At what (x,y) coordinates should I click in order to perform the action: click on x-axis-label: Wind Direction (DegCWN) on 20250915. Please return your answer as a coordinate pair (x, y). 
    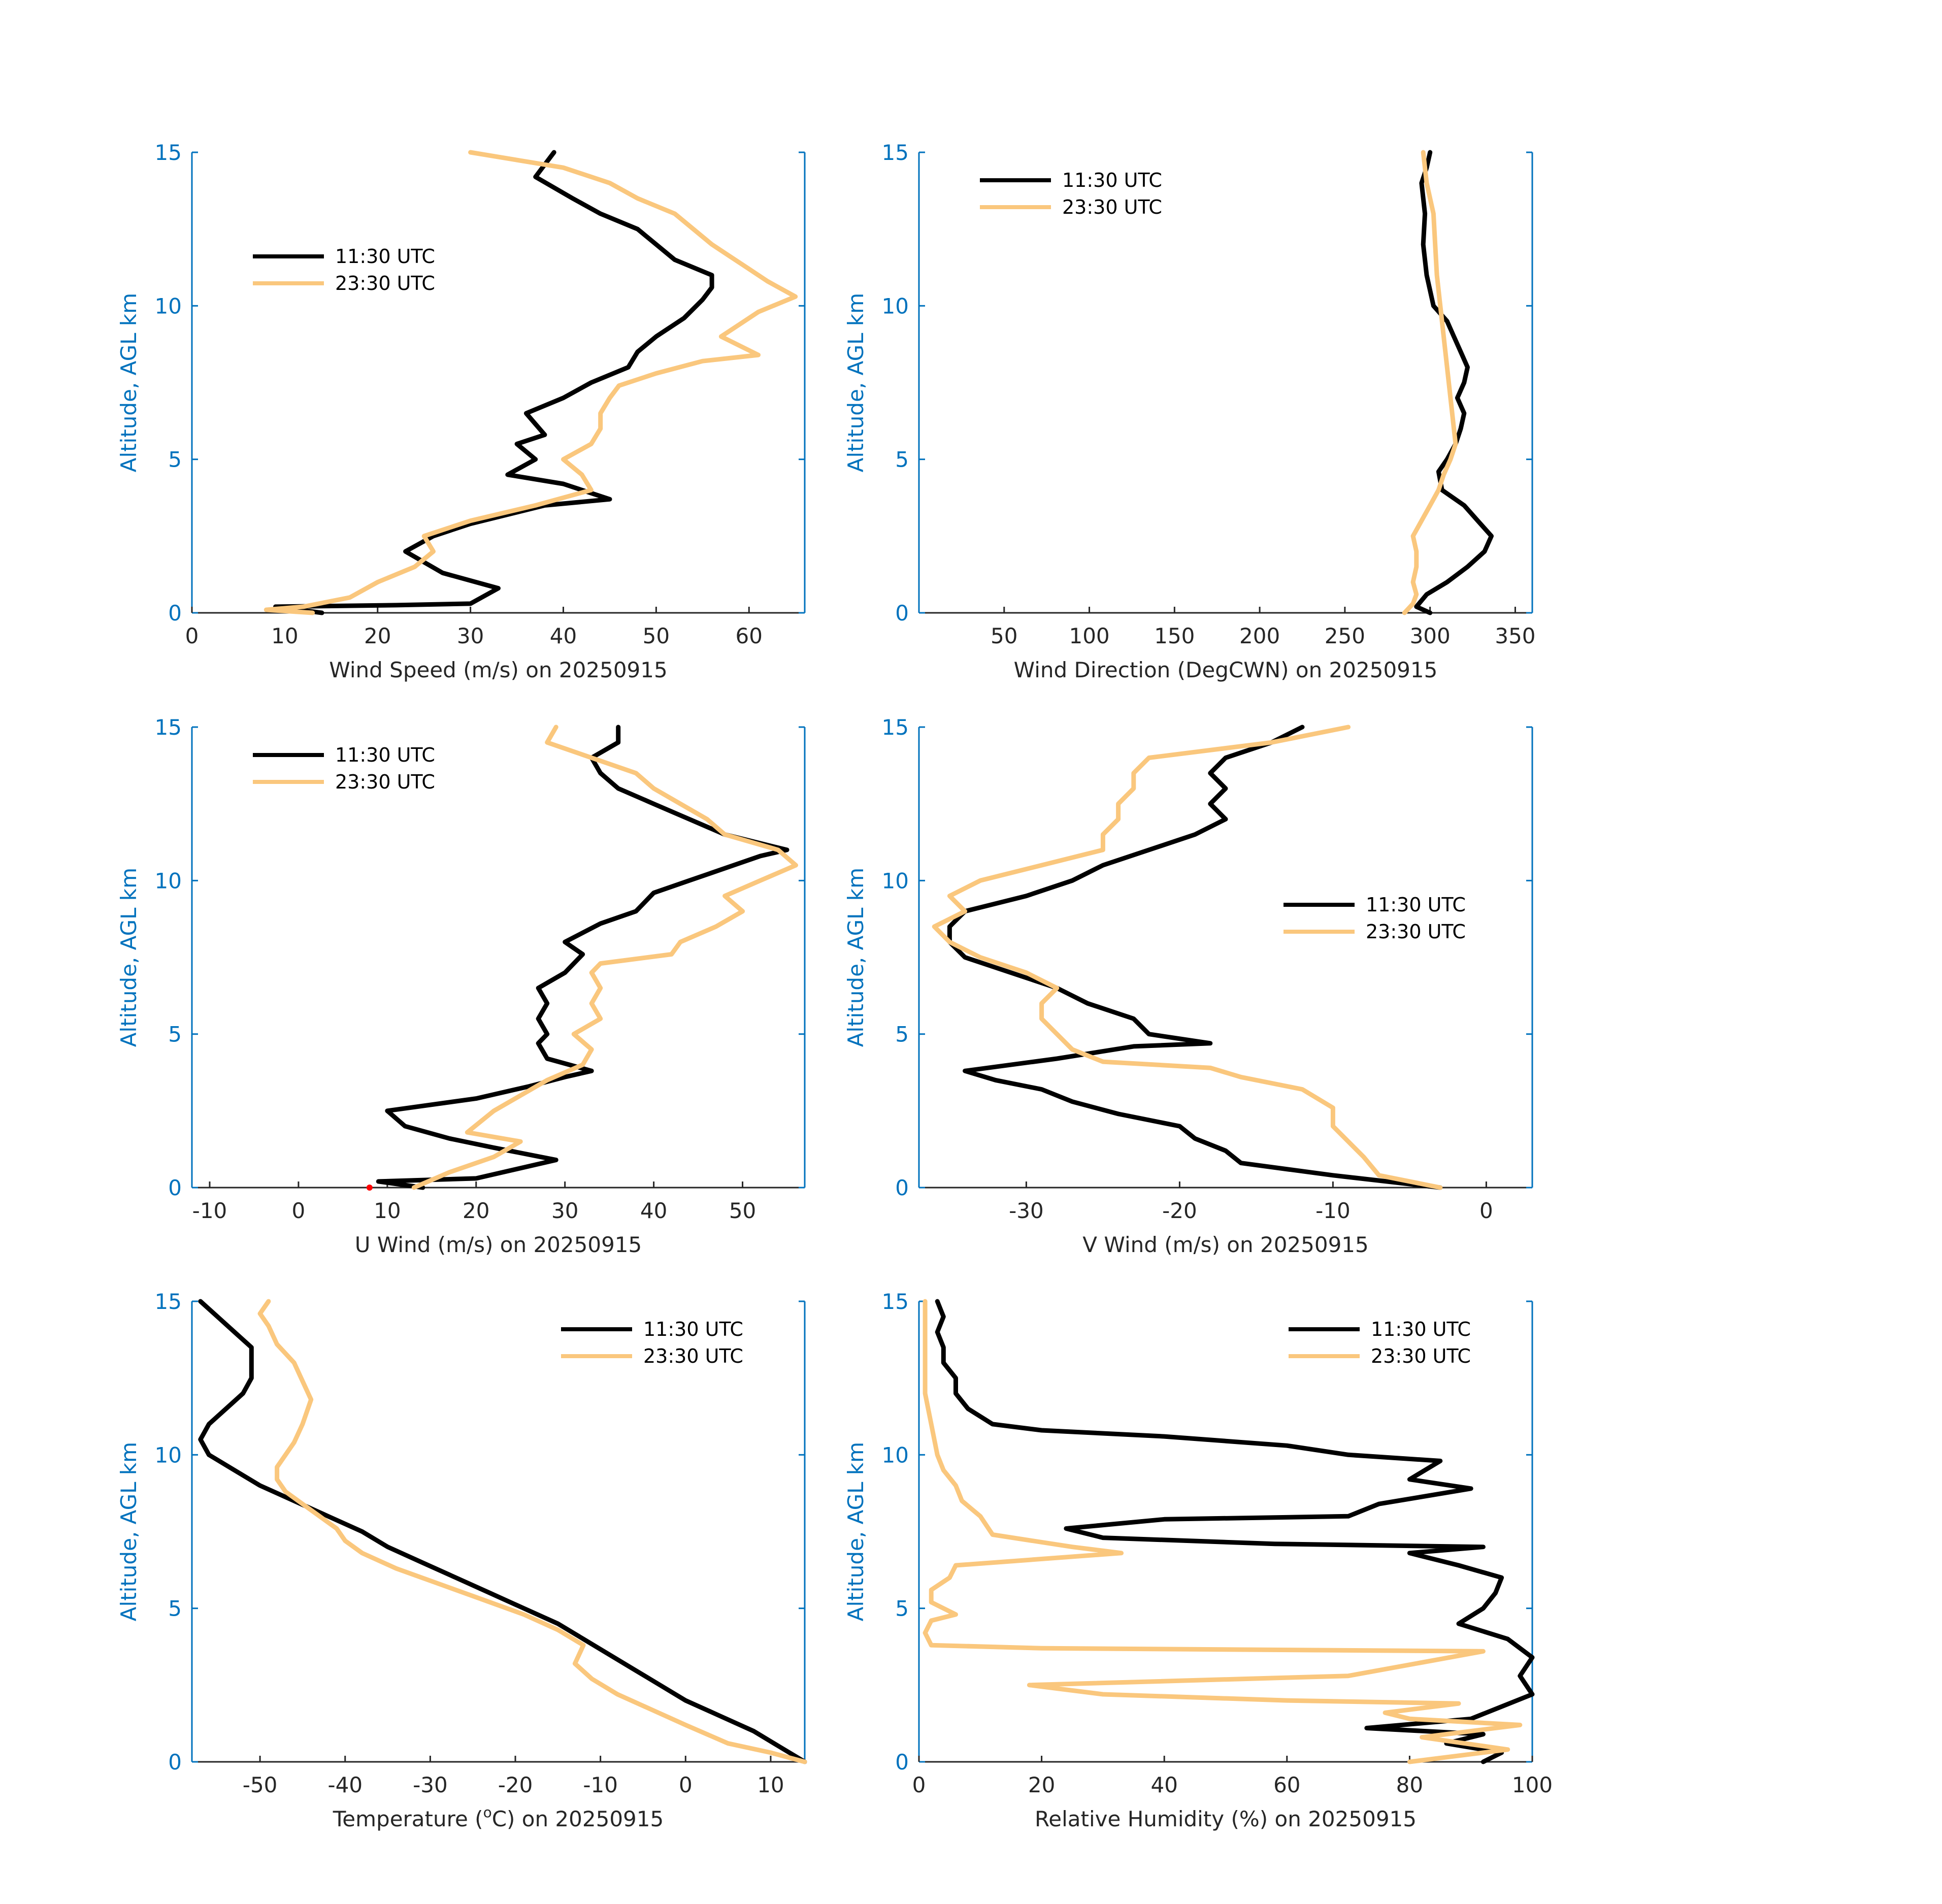
    Looking at the image, I should click on (1226, 670).